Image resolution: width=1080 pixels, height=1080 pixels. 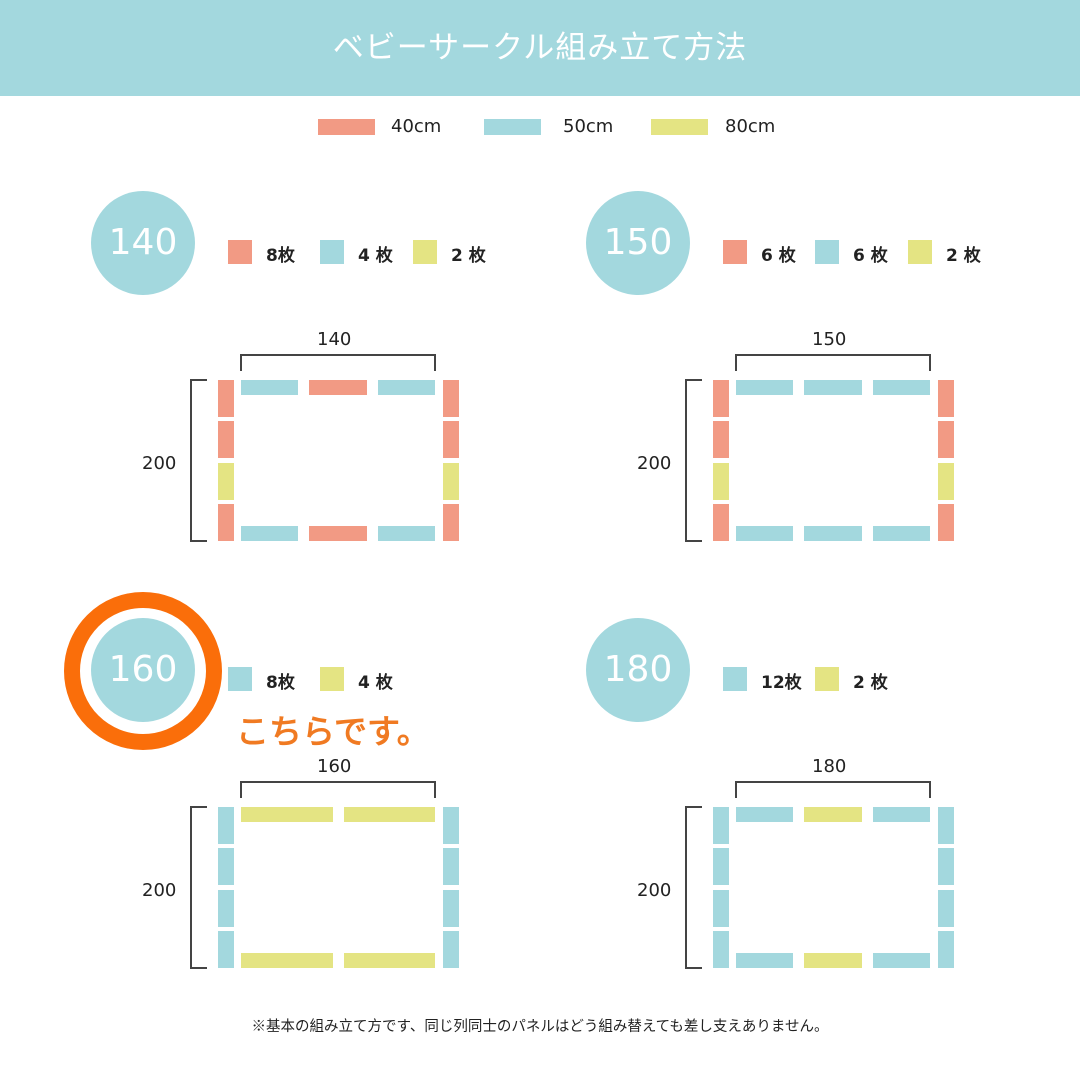 I want to click on width-label: 140, so click(x=334, y=339).